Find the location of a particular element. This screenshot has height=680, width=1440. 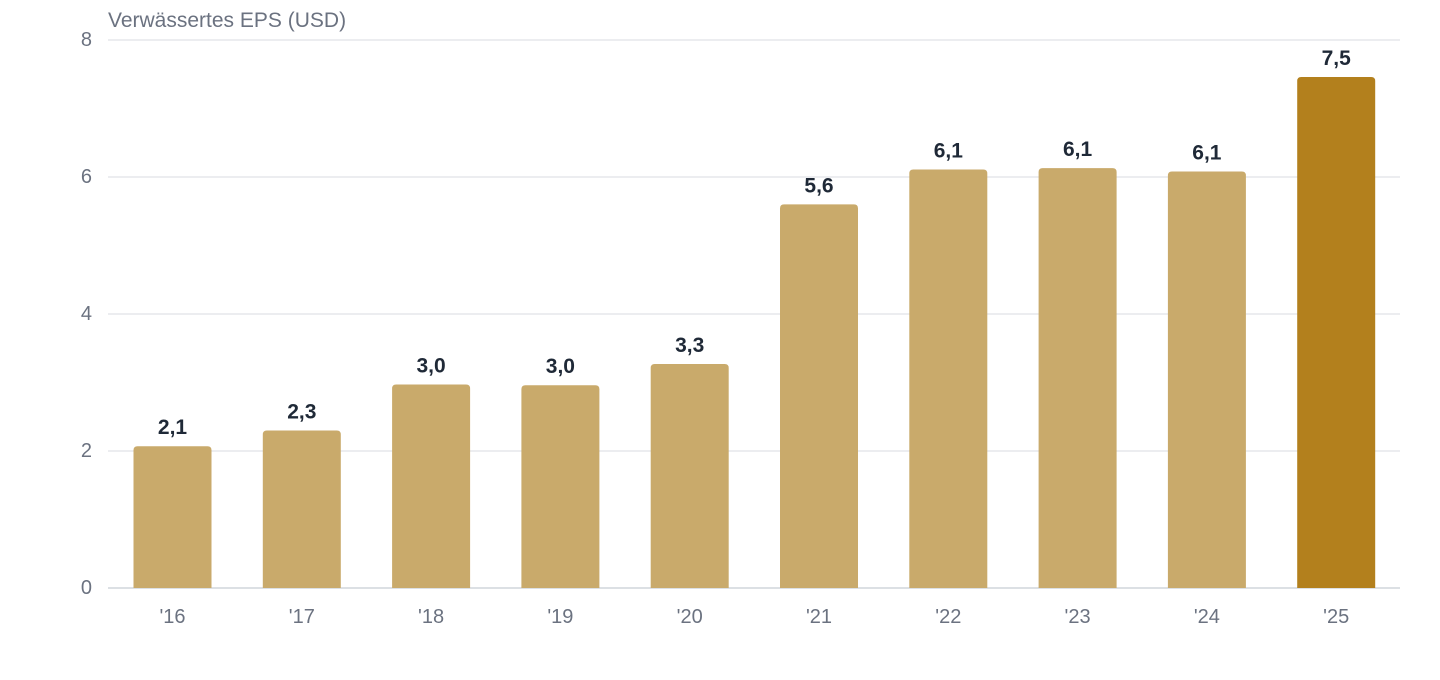

x-tick-label: '16 is located at coordinates (172, 617).